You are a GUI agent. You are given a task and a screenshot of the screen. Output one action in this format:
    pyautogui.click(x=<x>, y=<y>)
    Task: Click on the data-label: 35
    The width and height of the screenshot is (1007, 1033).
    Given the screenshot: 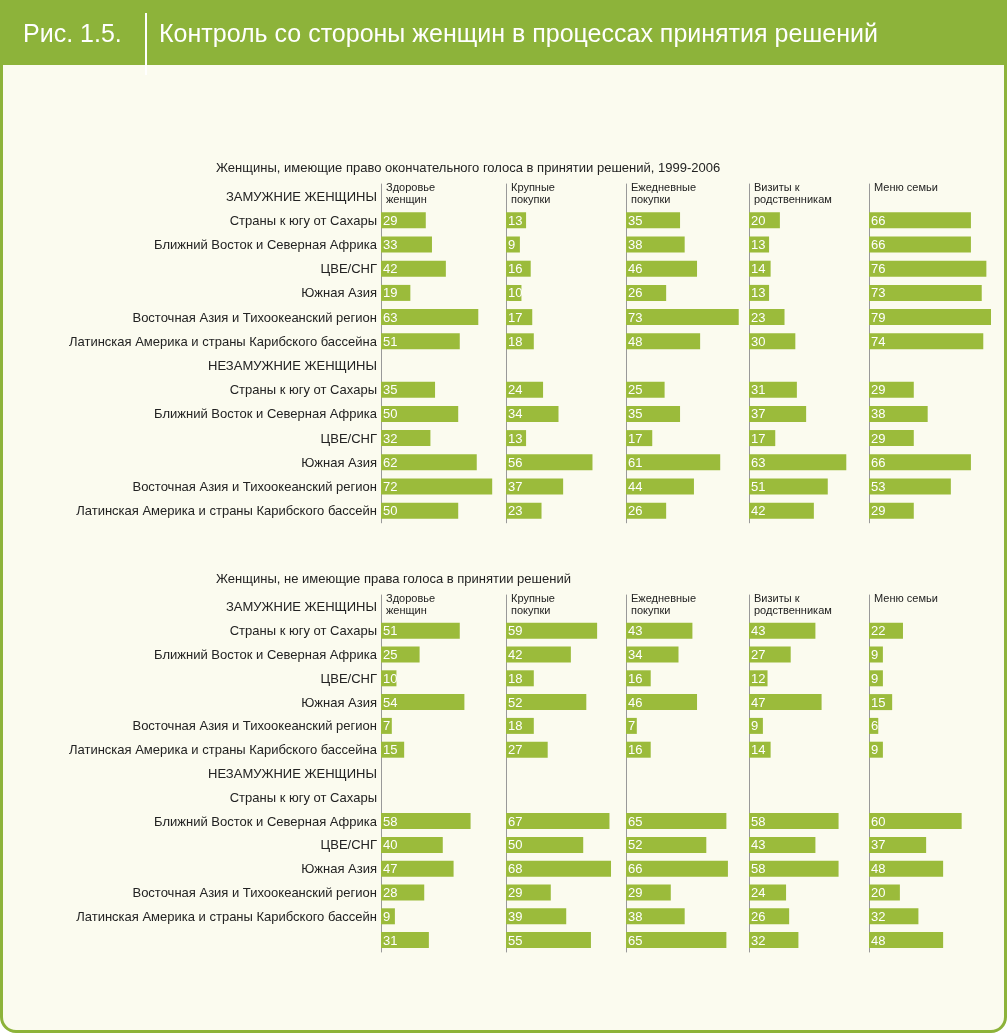 What is the action you would take?
    pyautogui.click(x=635, y=220)
    